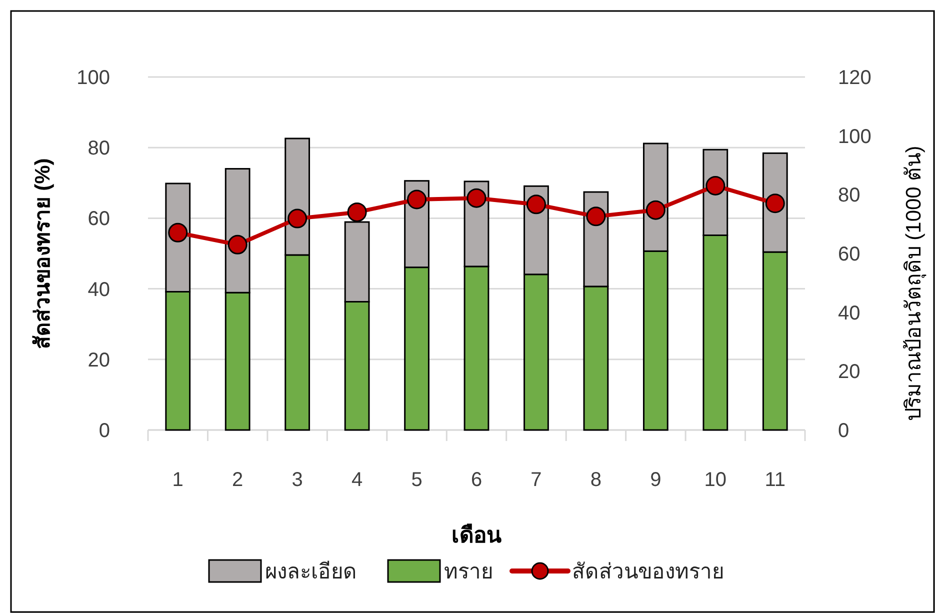 This screenshot has width=935, height=613. I want to click on x-tick-label: 5, so click(416, 480).